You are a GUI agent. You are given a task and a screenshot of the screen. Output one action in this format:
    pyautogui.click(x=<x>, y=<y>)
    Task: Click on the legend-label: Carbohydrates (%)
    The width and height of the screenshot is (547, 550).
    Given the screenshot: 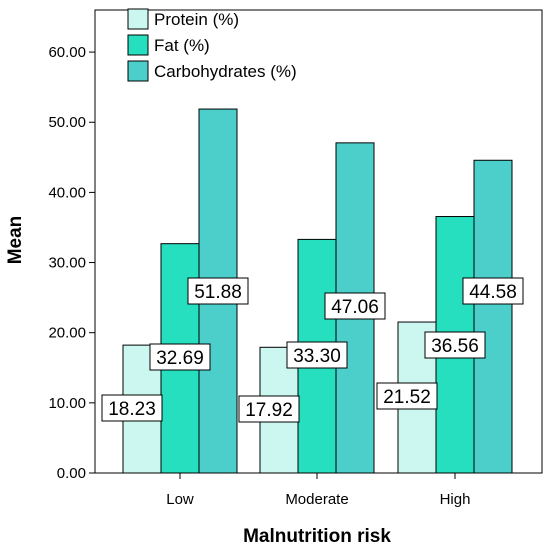 What is the action you would take?
    pyautogui.click(x=225, y=71)
    